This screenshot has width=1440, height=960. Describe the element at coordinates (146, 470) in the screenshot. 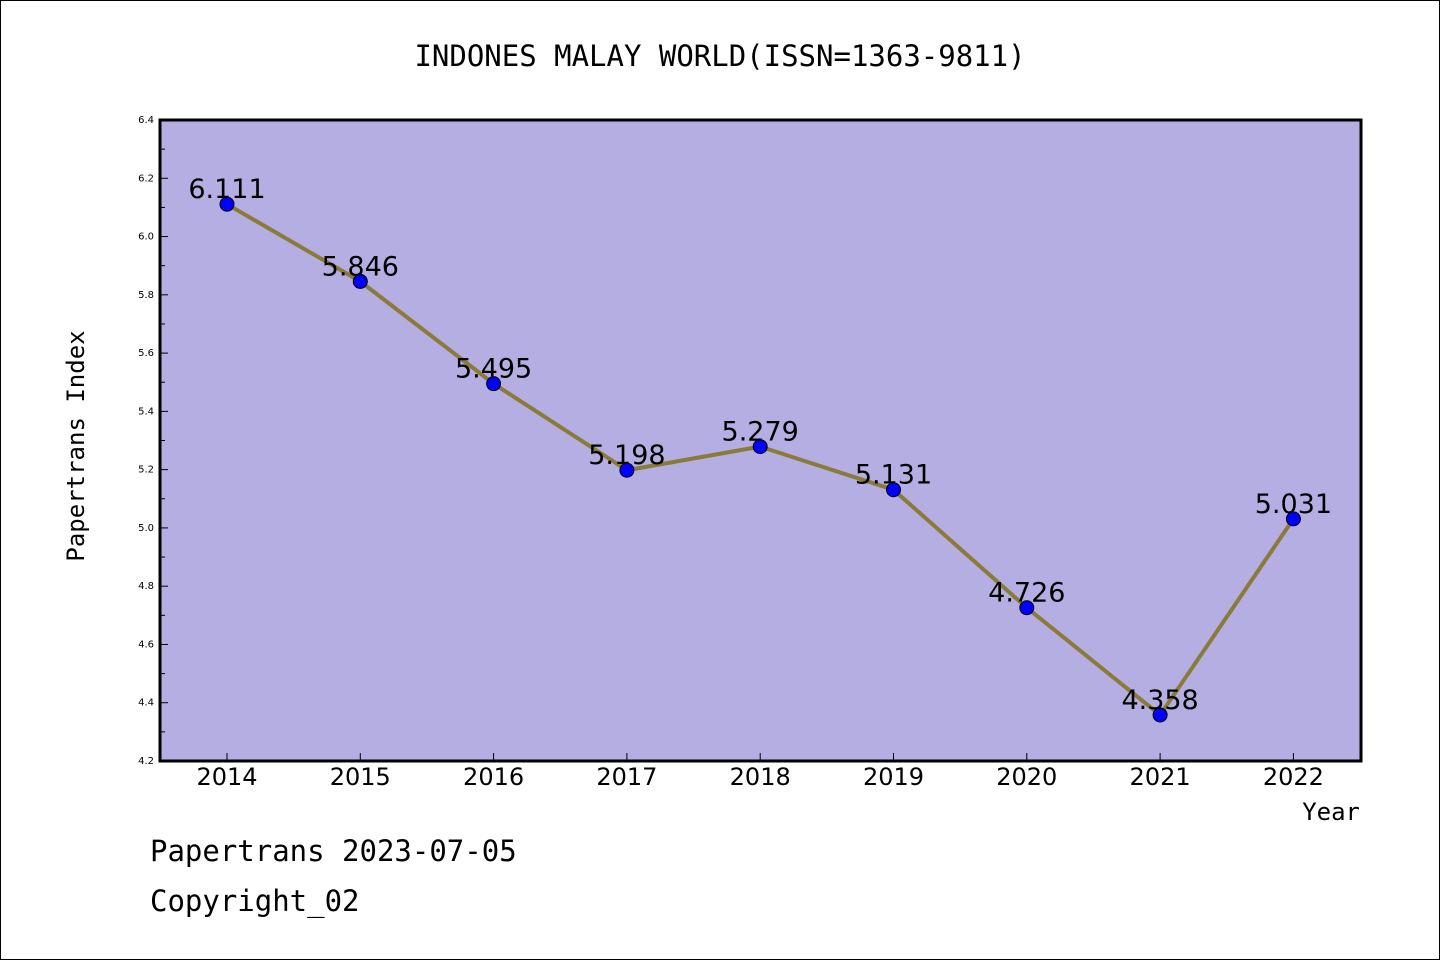

I see `y-tick-label: 5.2` at that location.